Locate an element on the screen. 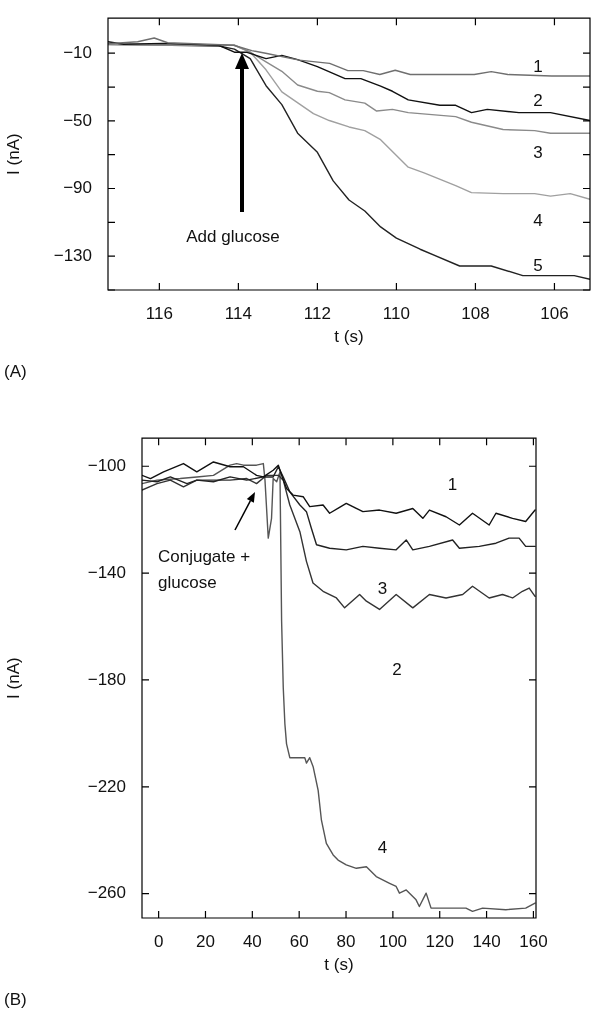  series-label: 5 is located at coordinates (538, 266).